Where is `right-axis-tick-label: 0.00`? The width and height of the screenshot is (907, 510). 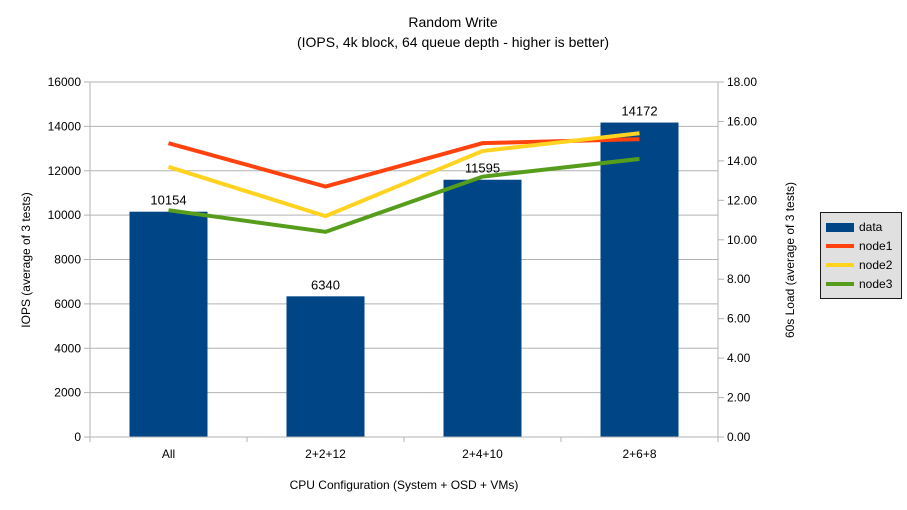 right-axis-tick-label: 0.00 is located at coordinates (739, 437).